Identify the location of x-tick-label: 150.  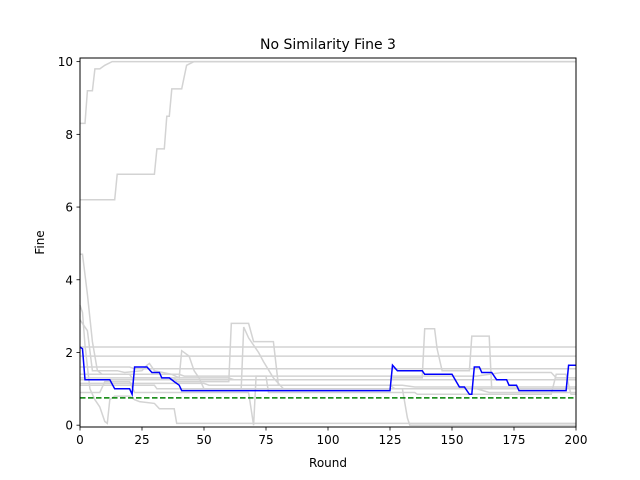
(452, 440).